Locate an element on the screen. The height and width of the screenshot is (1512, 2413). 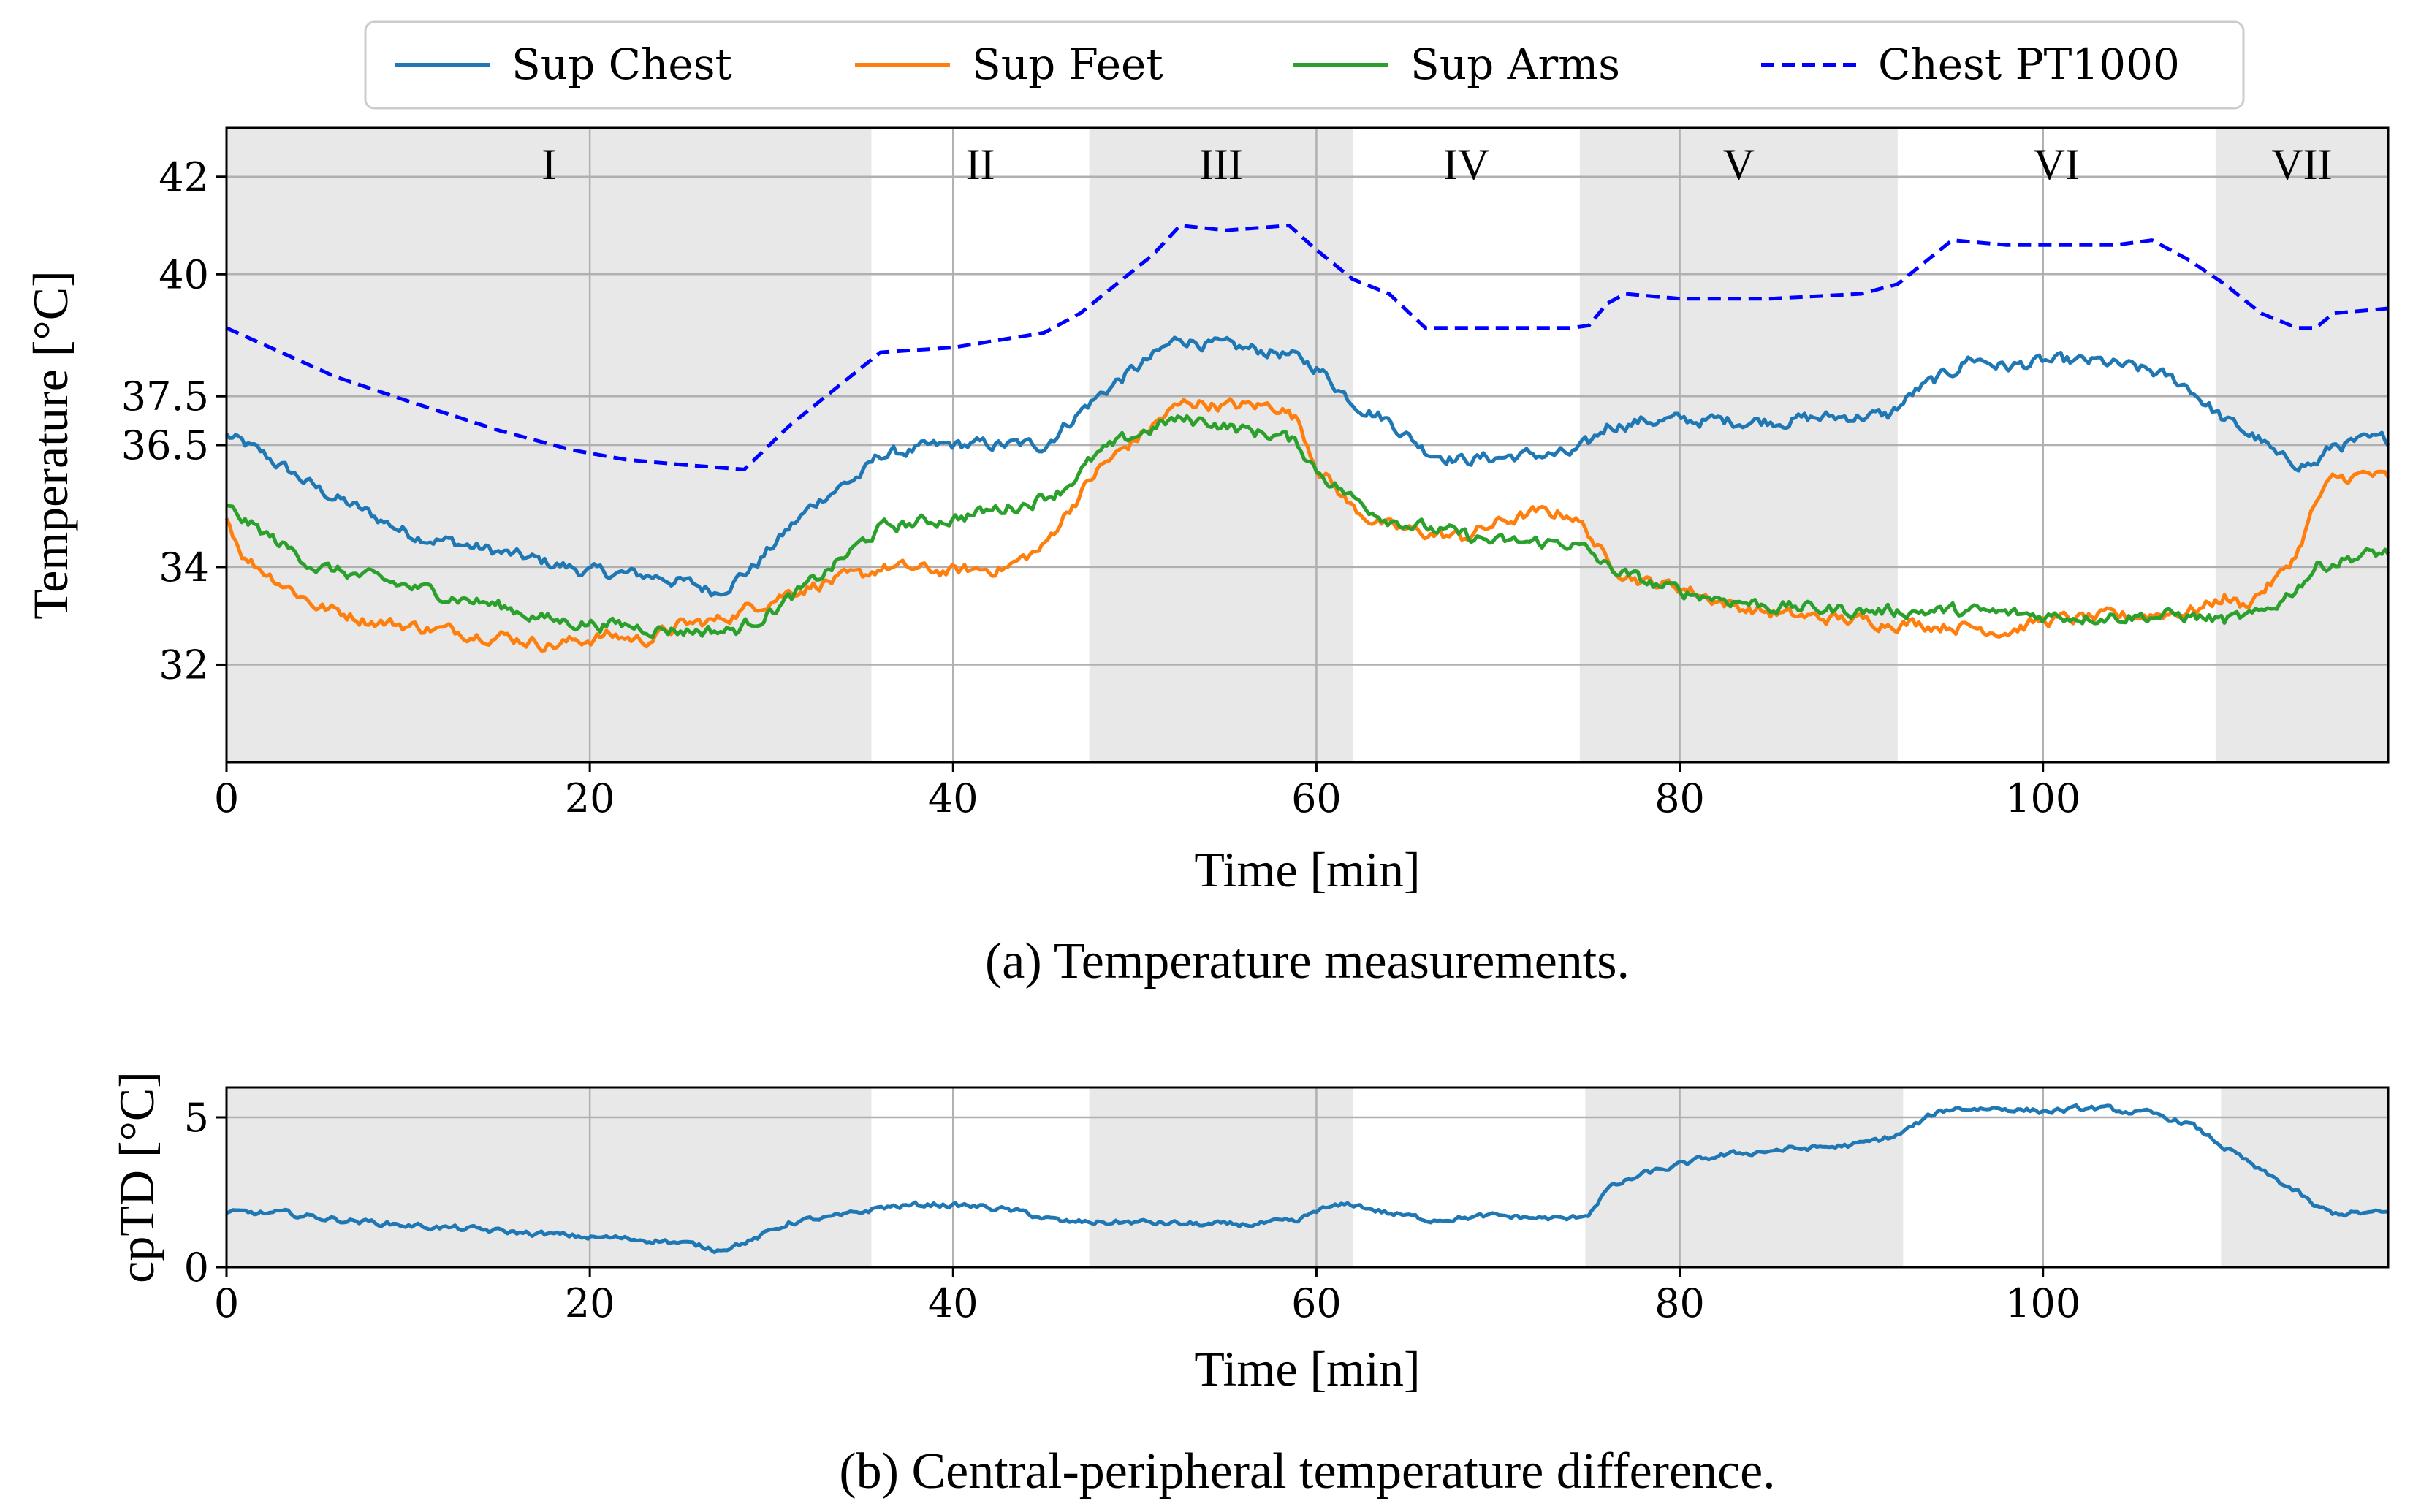
y-tick-label: 34 is located at coordinates (184, 567).